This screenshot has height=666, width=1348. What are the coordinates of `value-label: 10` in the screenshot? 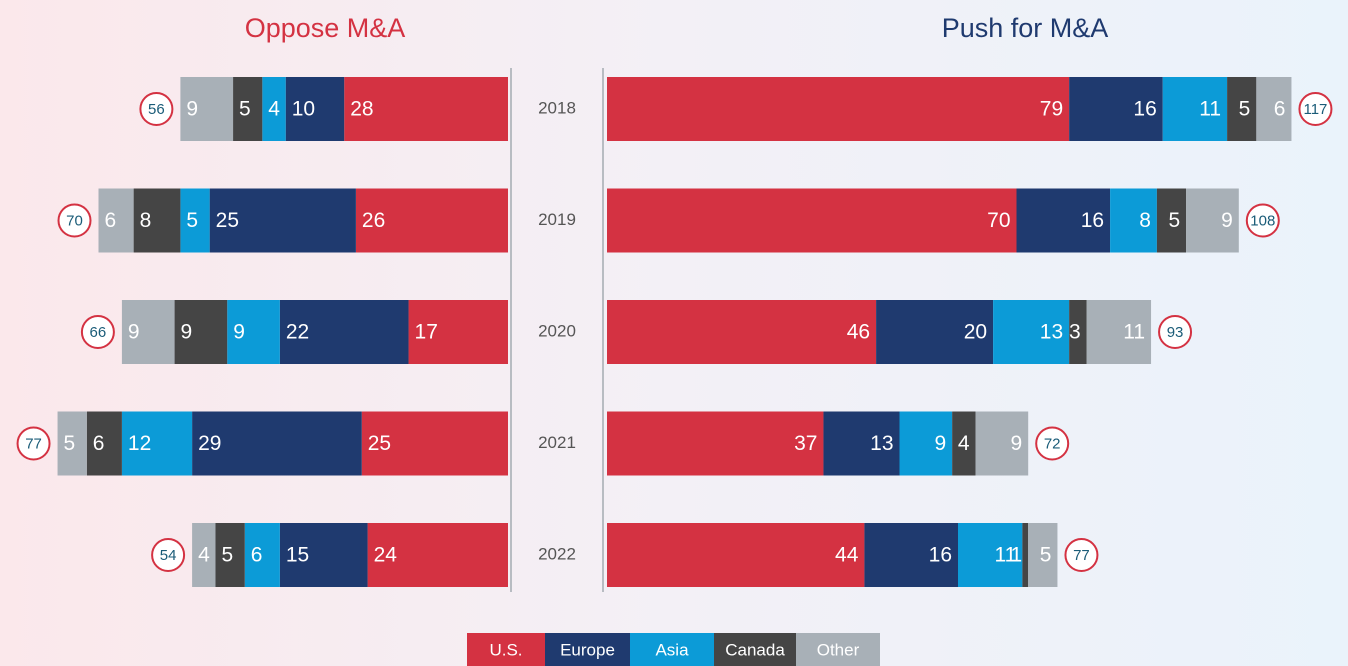 It's located at (303, 109).